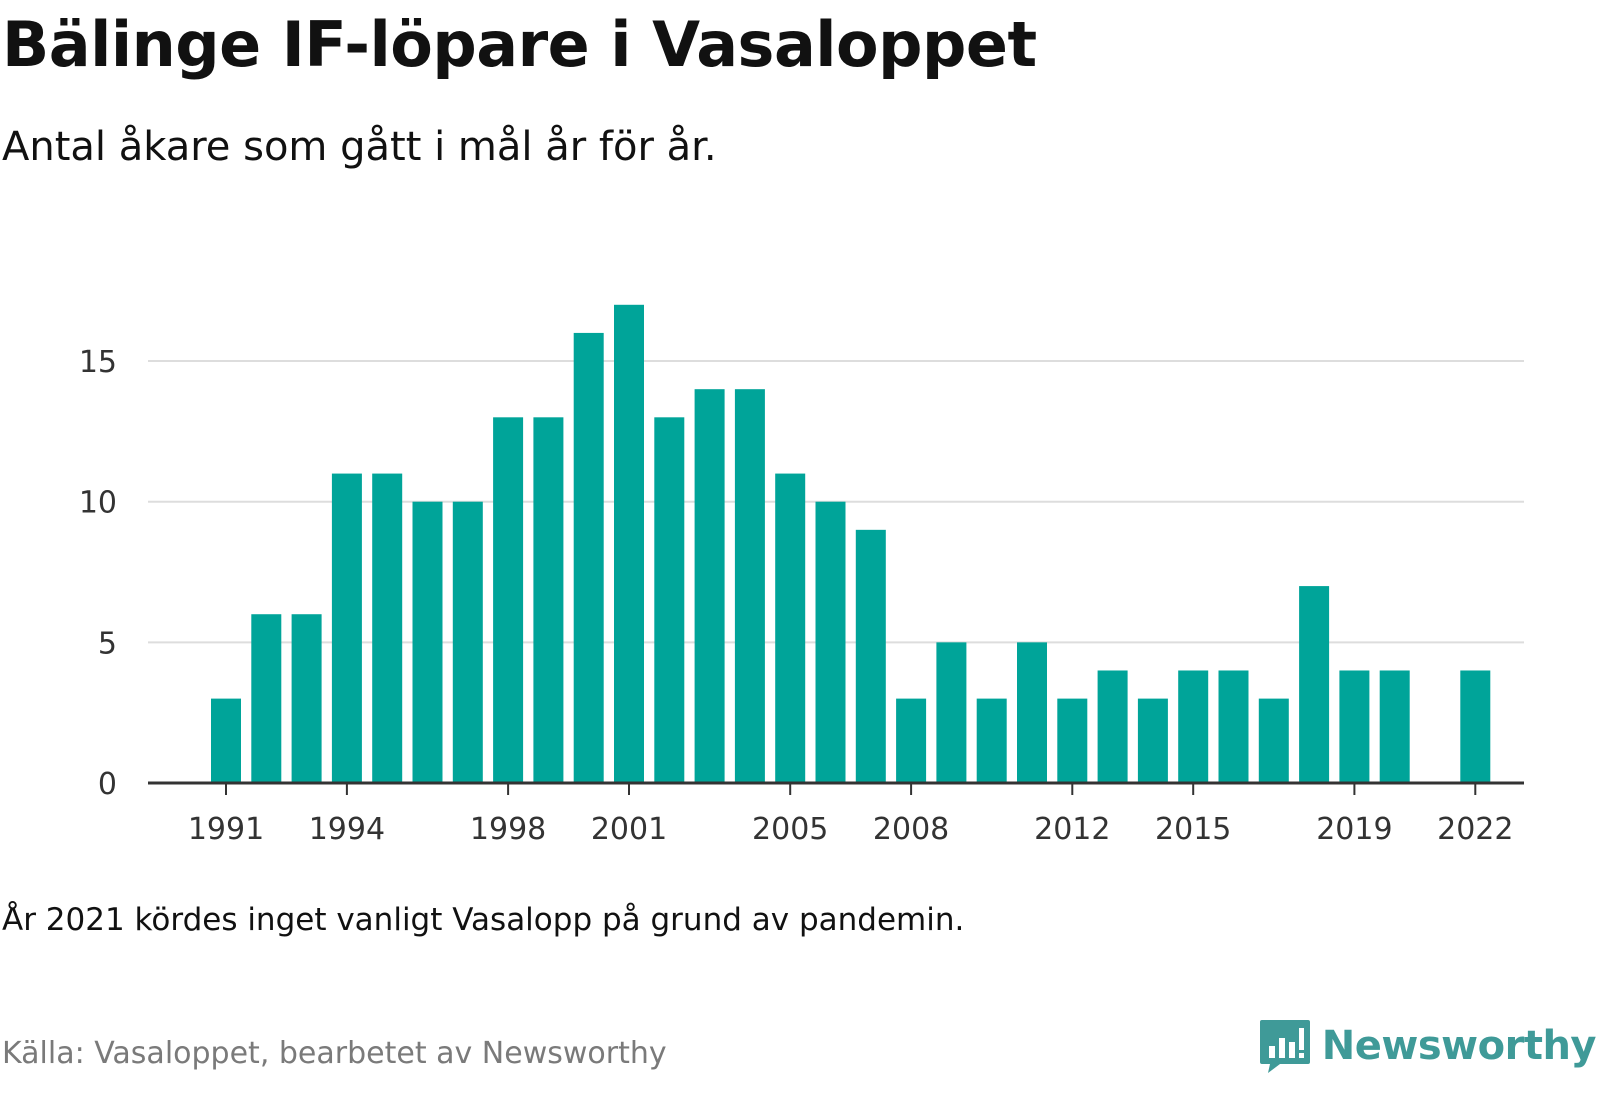 The height and width of the screenshot is (1100, 1600). I want to click on bar-1991, so click(226, 740).